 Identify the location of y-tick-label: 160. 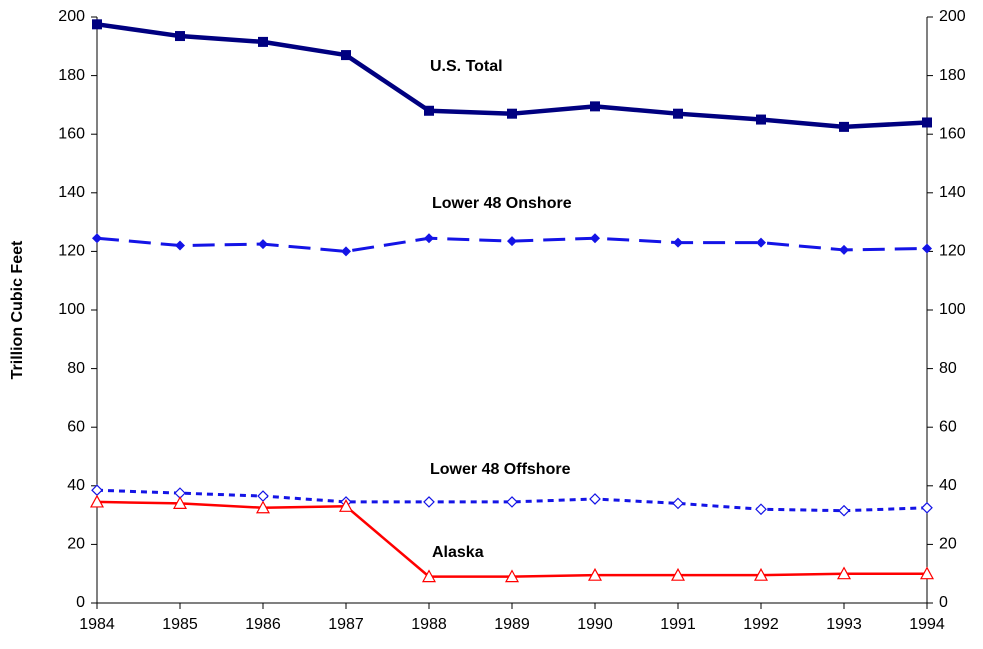
(71, 133).